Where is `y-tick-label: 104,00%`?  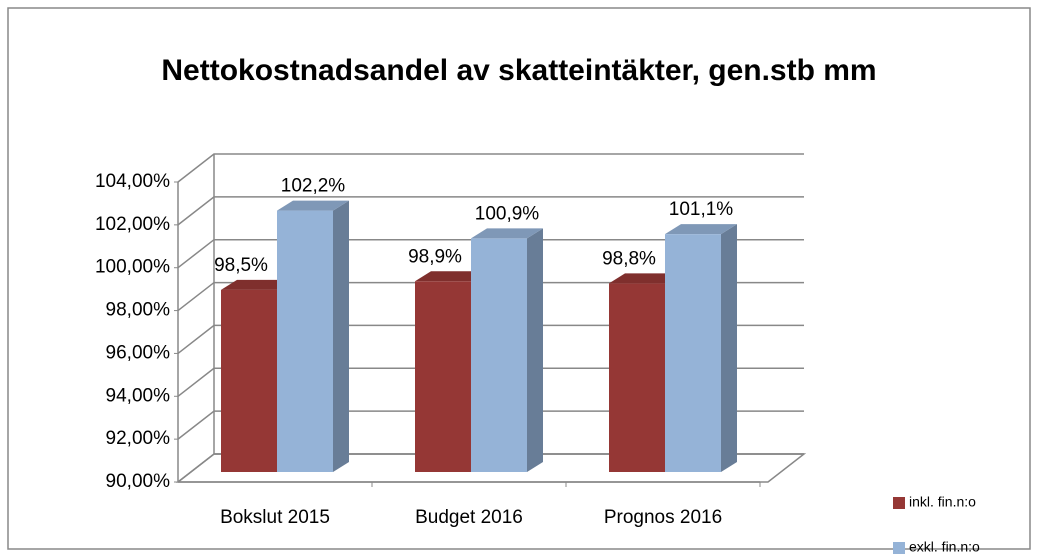
y-tick-label: 104,00% is located at coordinates (132, 181).